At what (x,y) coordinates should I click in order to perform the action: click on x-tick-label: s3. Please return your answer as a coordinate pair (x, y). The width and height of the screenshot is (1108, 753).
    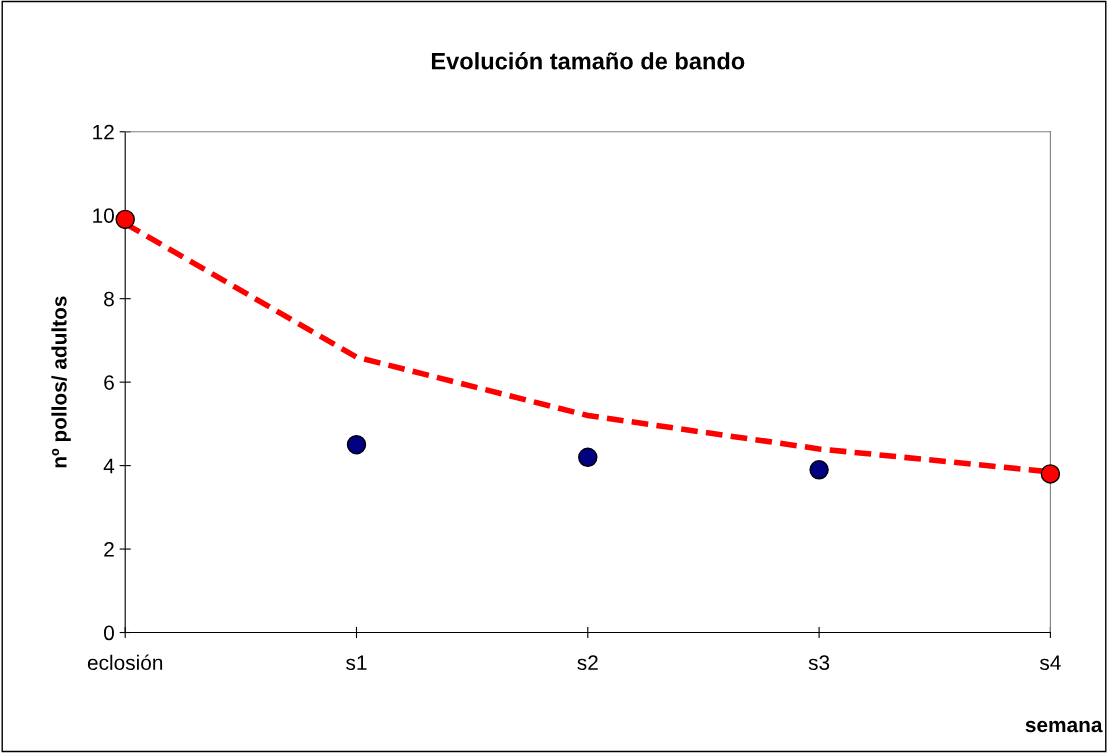
    Looking at the image, I should click on (819, 663).